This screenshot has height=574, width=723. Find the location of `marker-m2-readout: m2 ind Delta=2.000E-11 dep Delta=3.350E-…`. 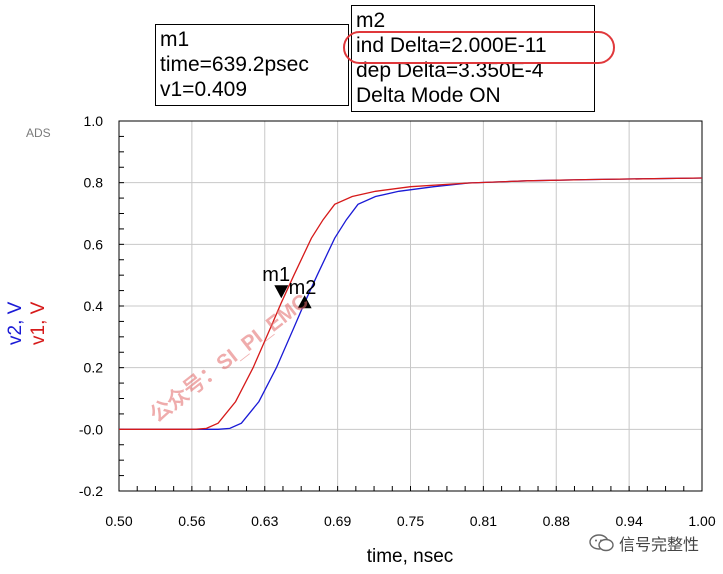

marker-m2-readout: m2 ind Delta=2.000E-11 dep Delta=3.350E-… is located at coordinates (473, 58).